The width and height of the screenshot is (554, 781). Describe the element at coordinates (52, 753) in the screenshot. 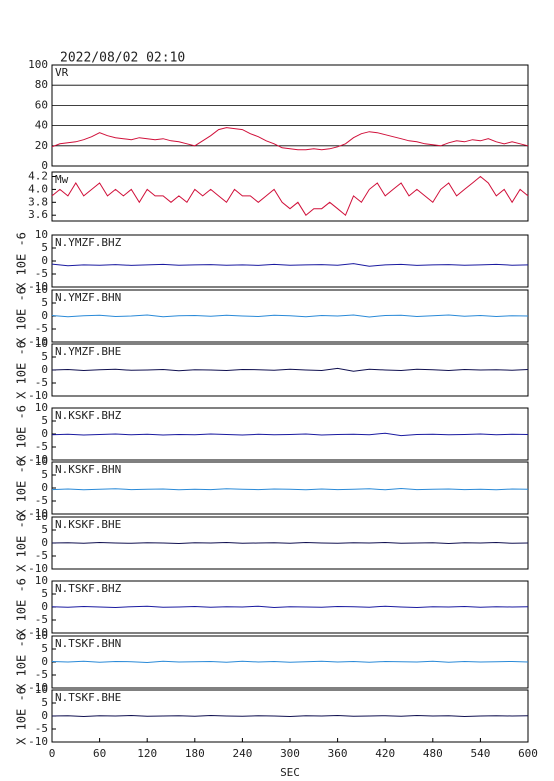

I see `x-tick-label: 0` at that location.